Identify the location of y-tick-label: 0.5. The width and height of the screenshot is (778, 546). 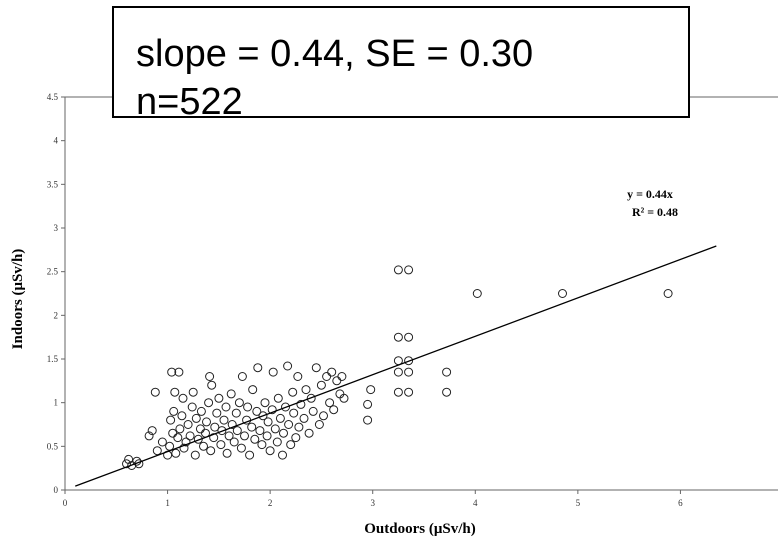
(53, 446).